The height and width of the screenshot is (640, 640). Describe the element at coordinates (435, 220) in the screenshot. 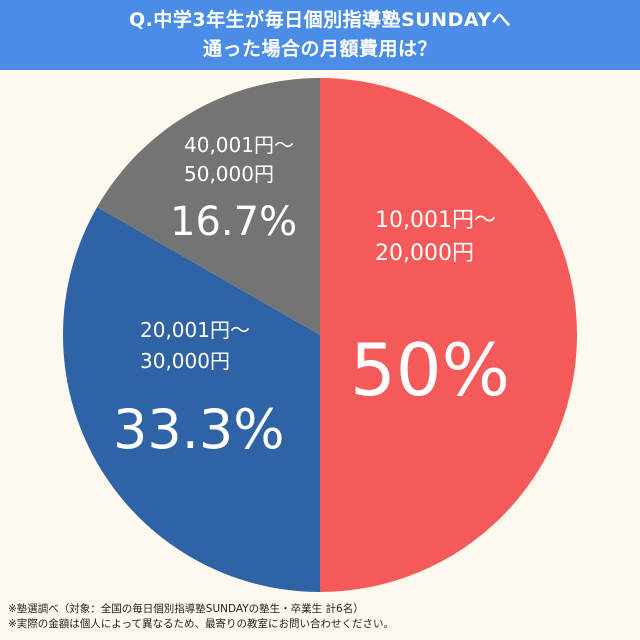

I see `slice-1-category-label-line-1: 10,001円〜` at that location.